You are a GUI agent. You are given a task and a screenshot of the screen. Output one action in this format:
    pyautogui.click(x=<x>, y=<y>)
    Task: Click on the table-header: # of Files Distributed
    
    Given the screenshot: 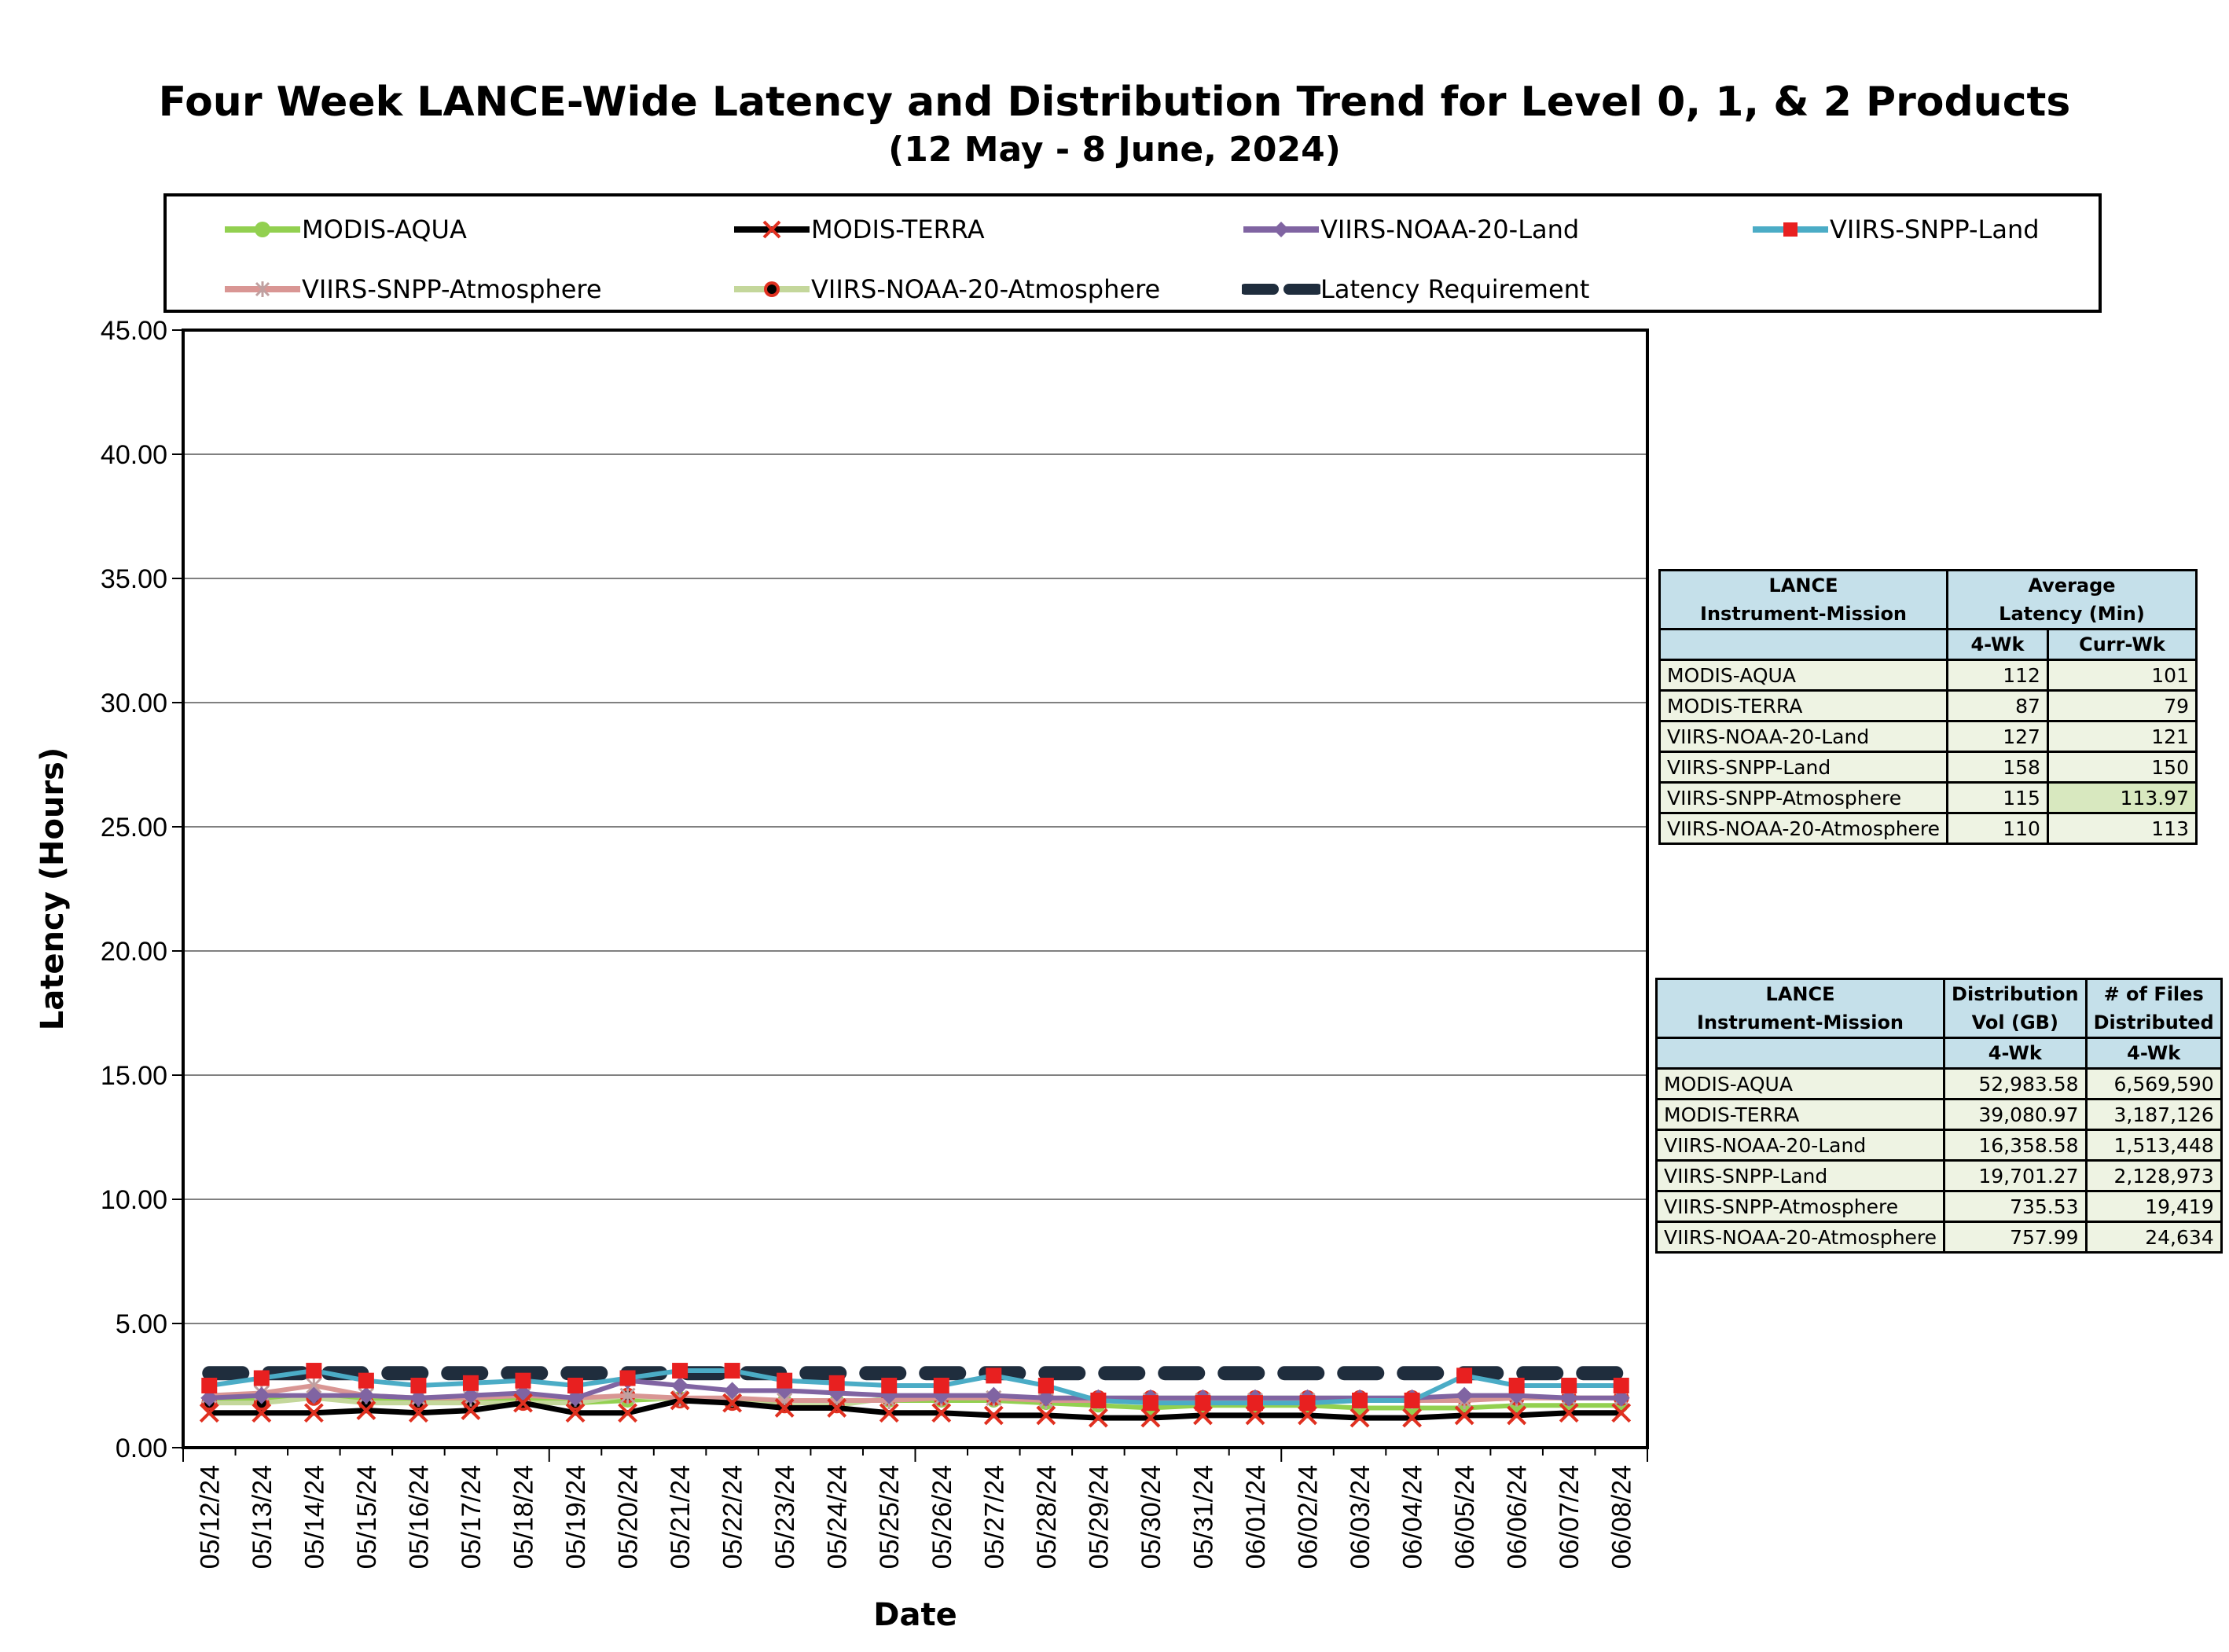 What is the action you would take?
    pyautogui.click(x=2153, y=1009)
    